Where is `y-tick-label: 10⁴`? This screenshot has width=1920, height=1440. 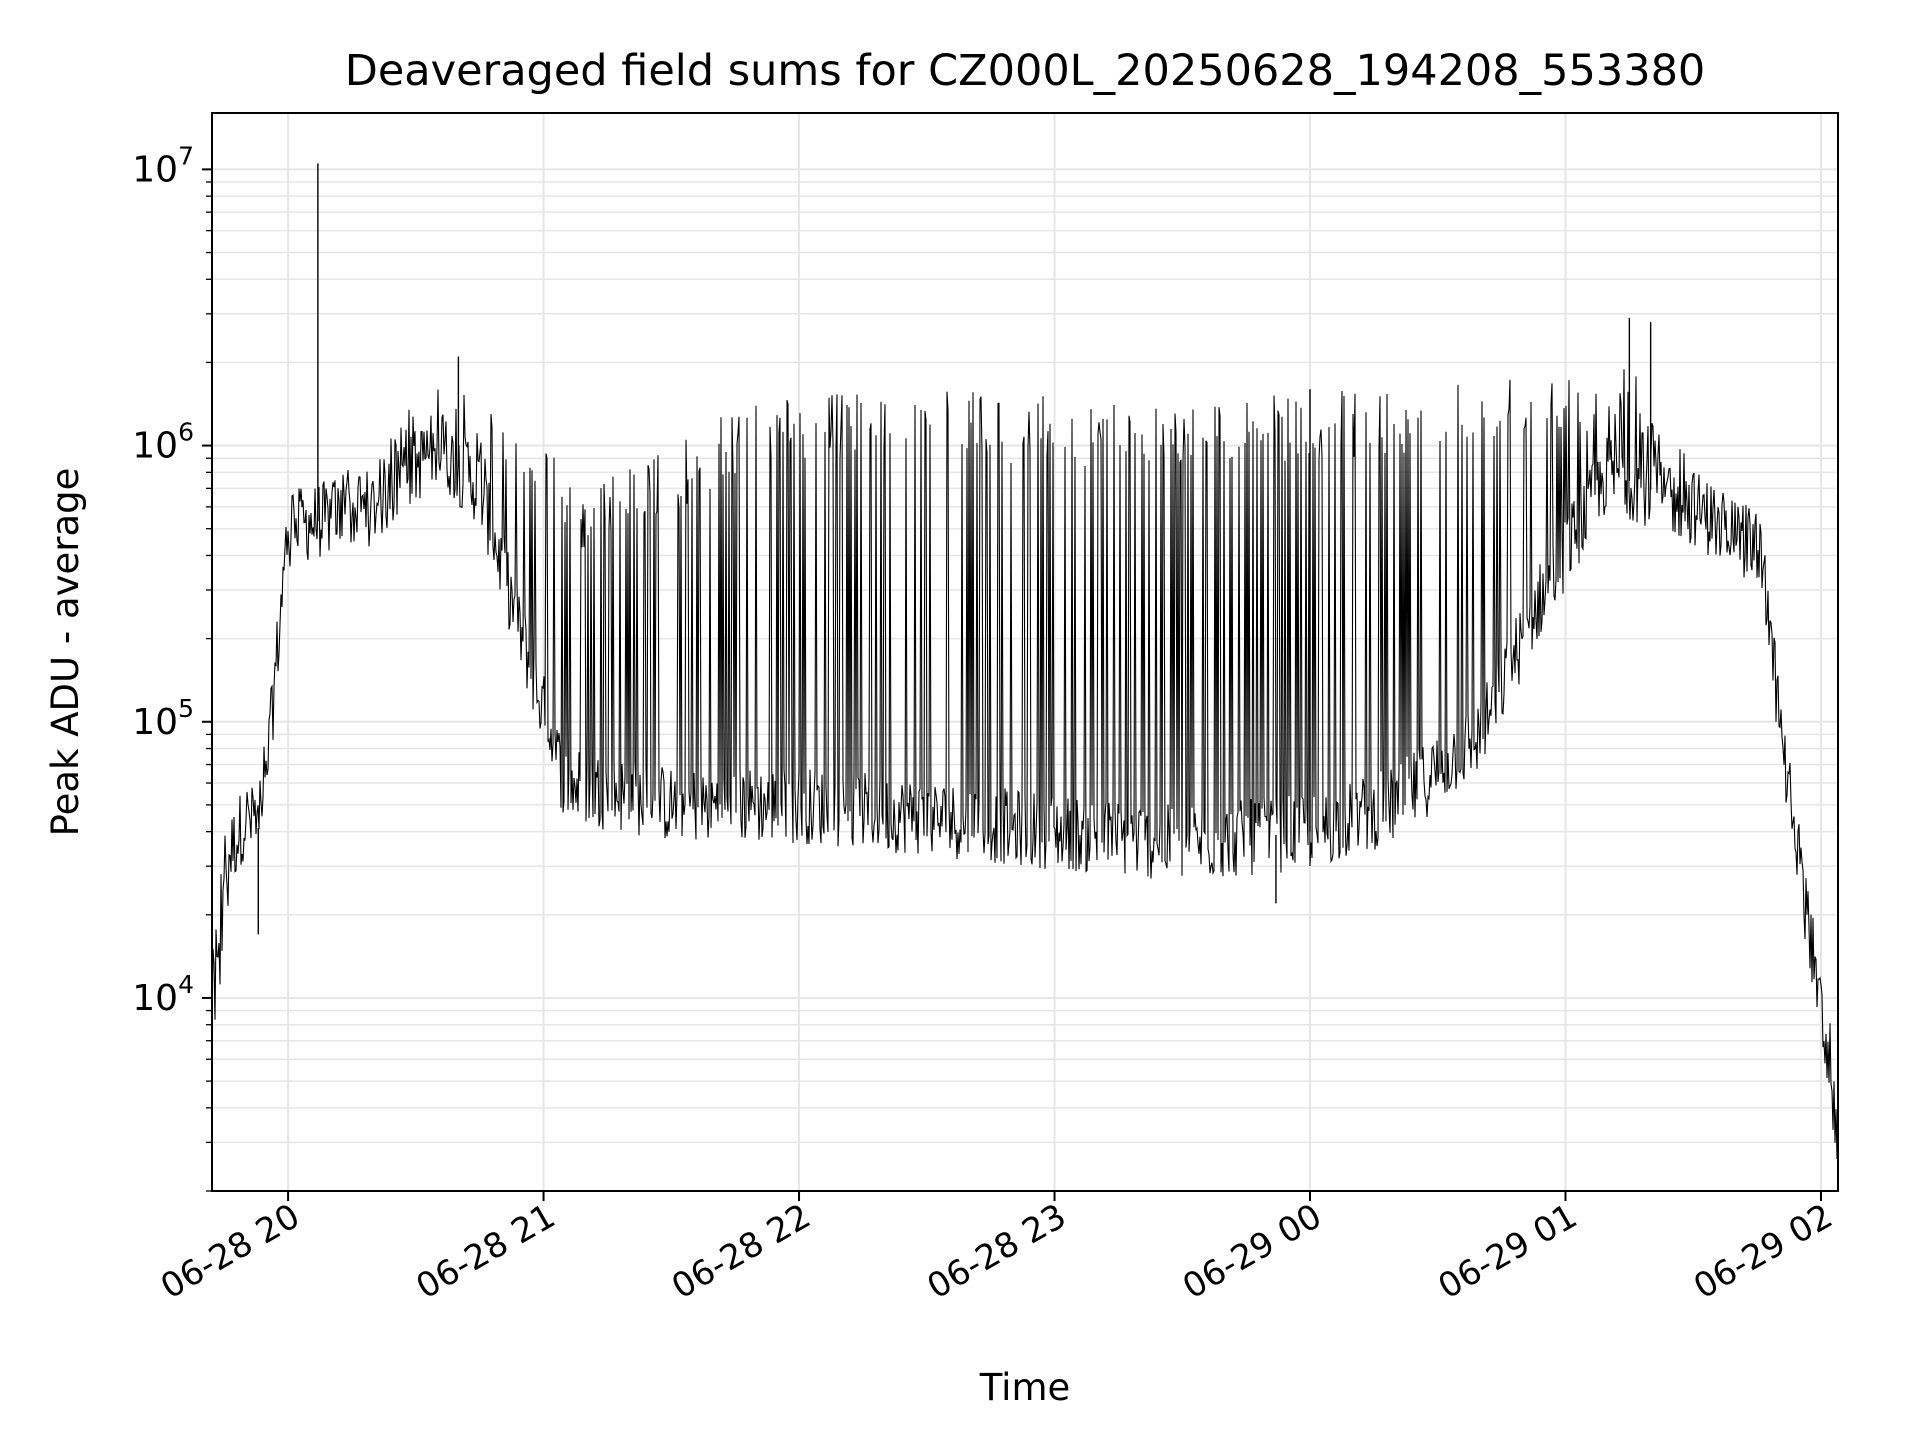 y-tick-label: 10⁴ is located at coordinates (163, 994).